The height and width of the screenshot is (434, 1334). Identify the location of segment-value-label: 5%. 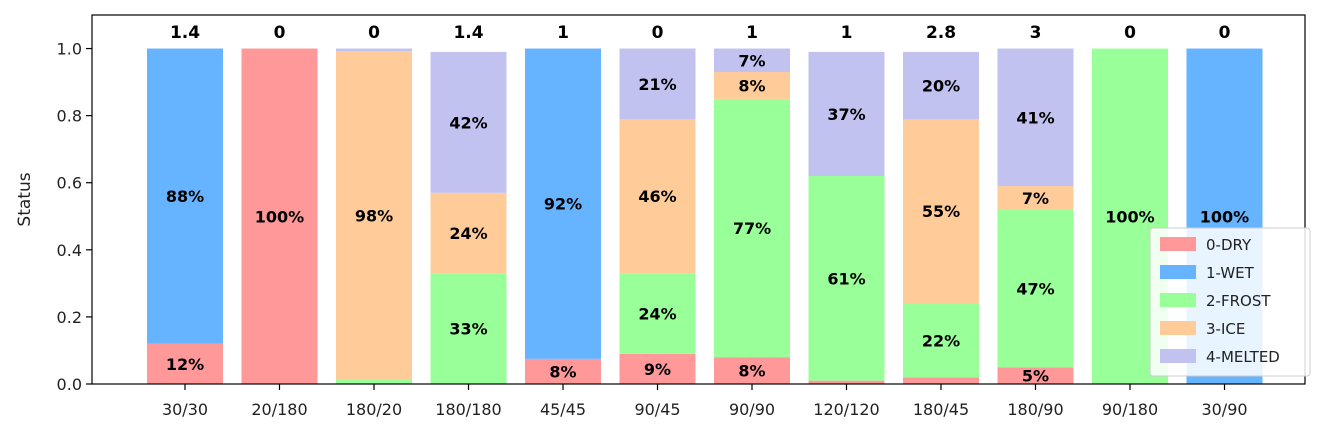
(1035, 376).